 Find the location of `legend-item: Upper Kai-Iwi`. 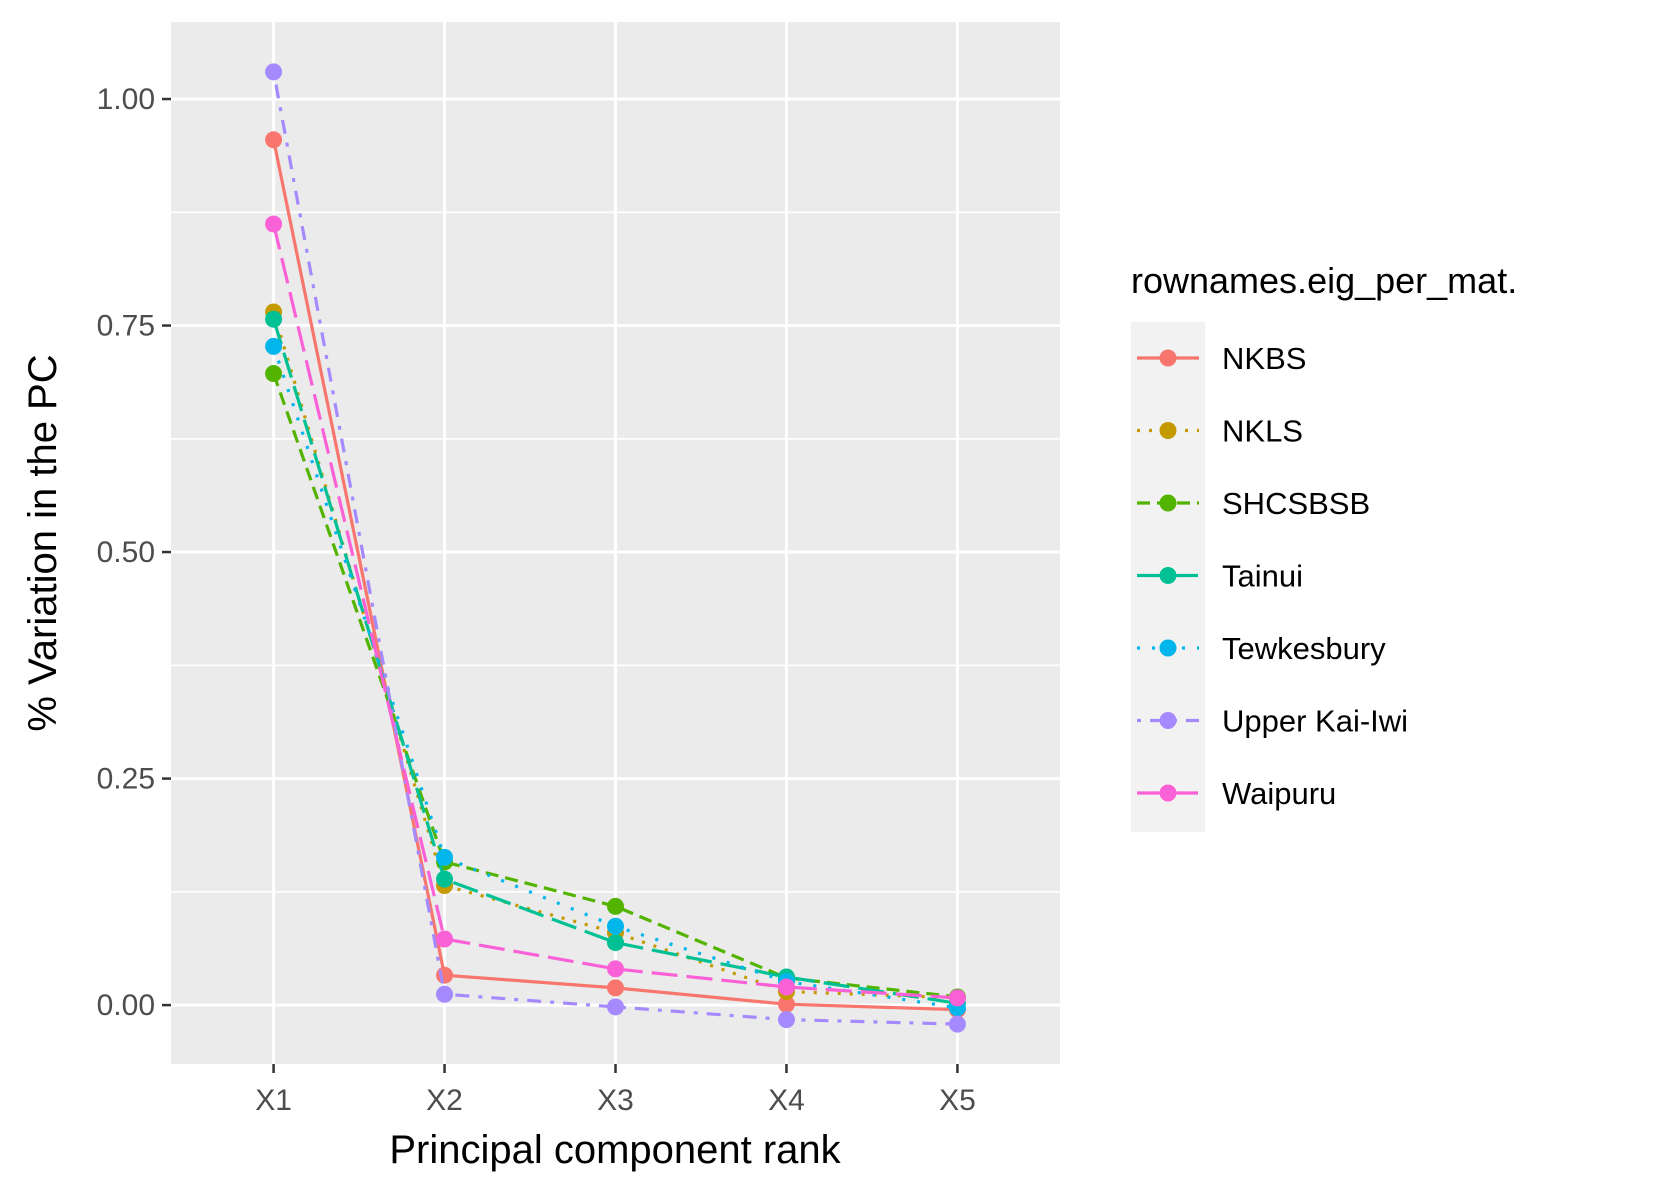

legend-item: Upper Kai-Iwi is located at coordinates (1272, 721).